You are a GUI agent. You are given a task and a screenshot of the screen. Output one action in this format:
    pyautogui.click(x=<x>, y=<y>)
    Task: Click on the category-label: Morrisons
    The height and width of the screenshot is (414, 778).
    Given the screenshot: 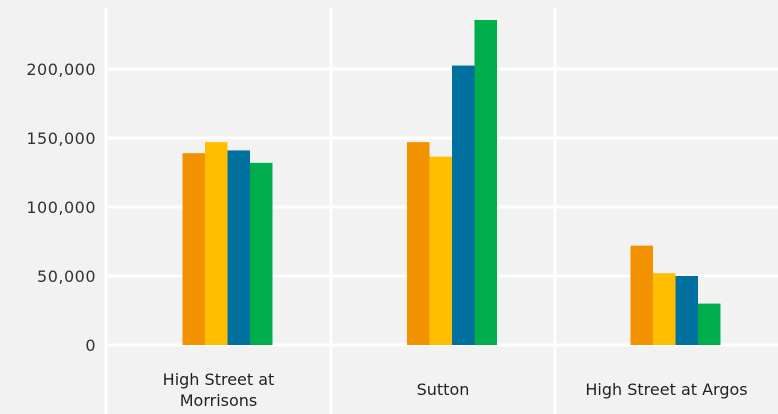 What is the action you would take?
    pyautogui.click(x=219, y=400)
    